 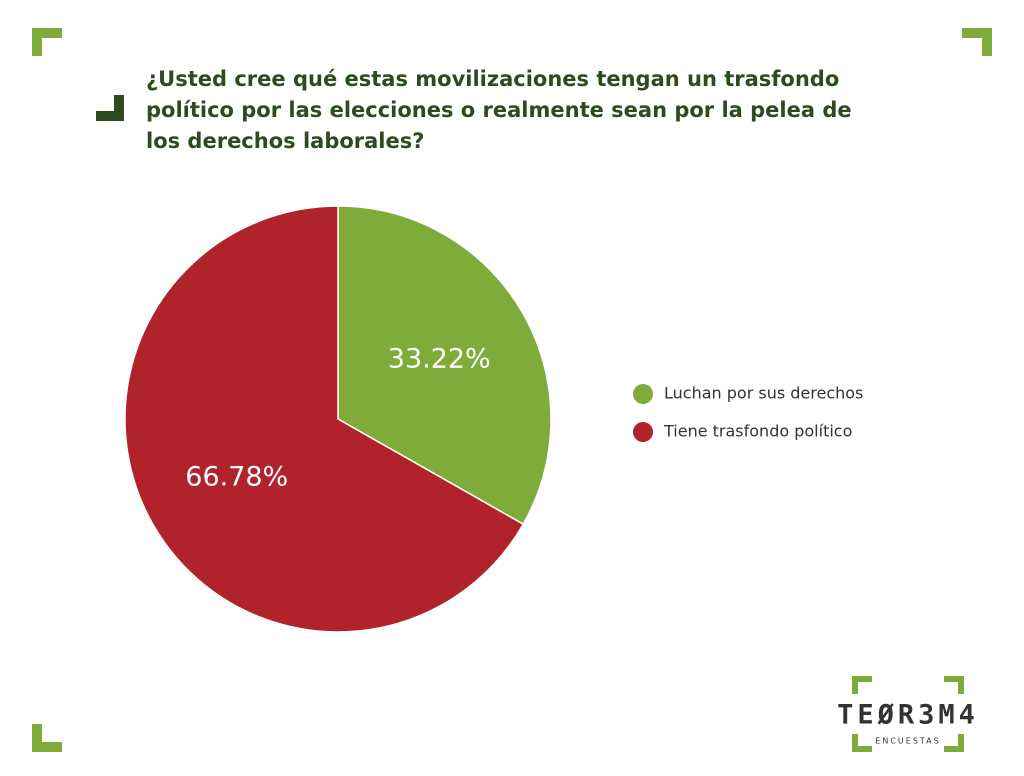 I want to click on legend-label: Luchan por sus derechos, so click(x=763, y=393).